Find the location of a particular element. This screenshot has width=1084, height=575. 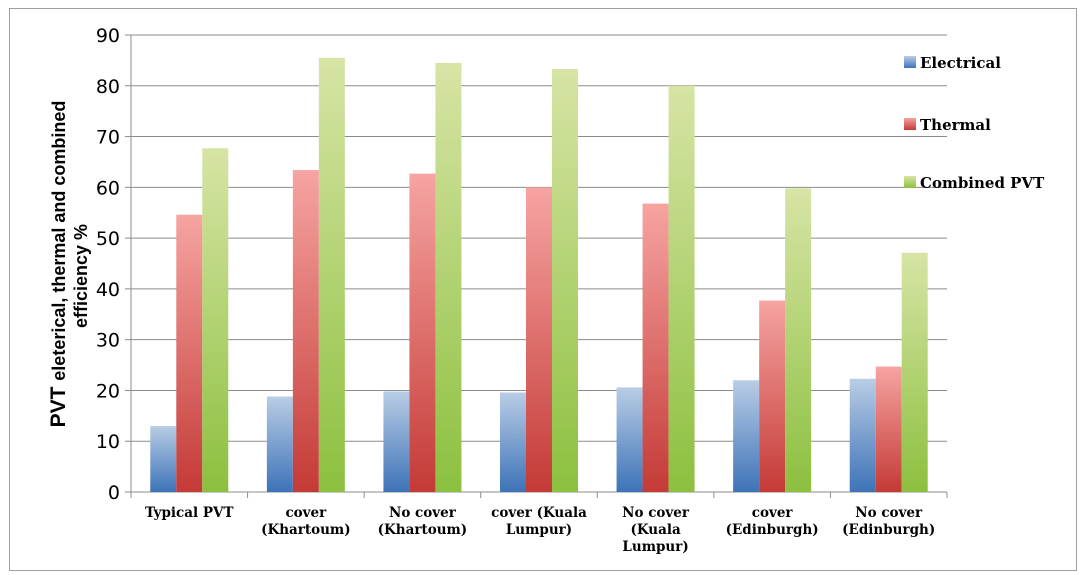

legend-label: Electrical is located at coordinates (960, 63).